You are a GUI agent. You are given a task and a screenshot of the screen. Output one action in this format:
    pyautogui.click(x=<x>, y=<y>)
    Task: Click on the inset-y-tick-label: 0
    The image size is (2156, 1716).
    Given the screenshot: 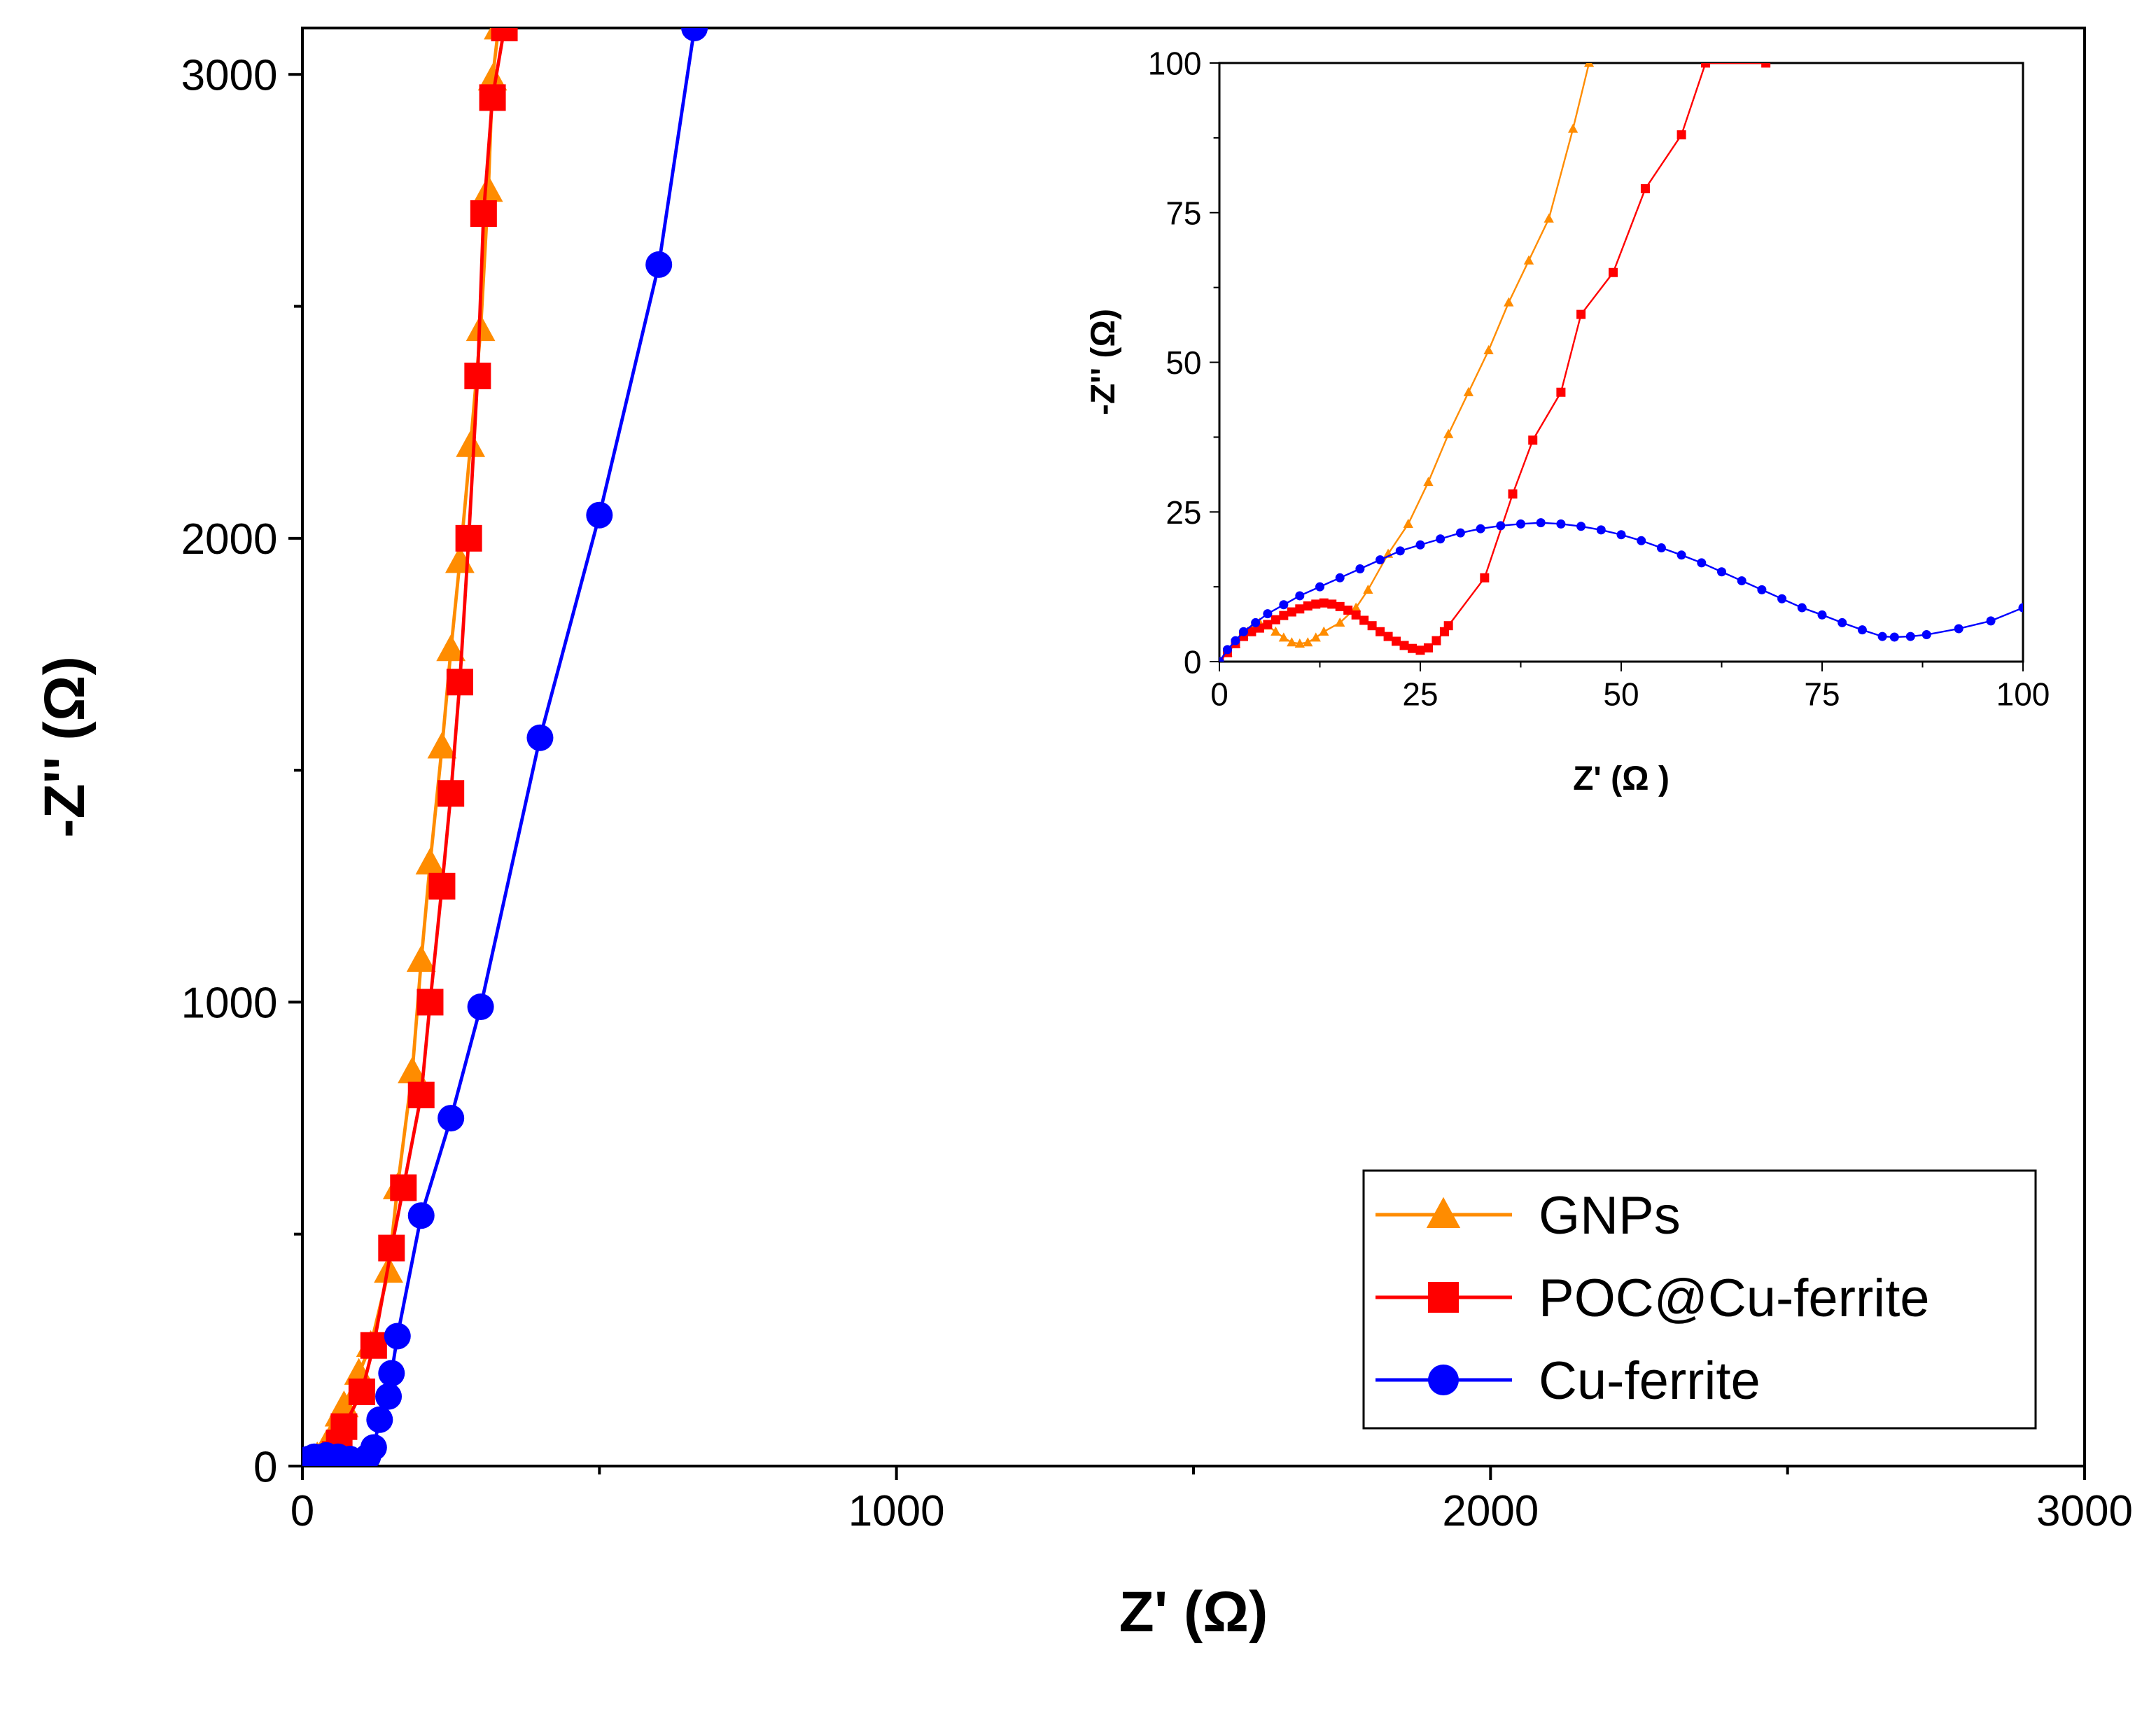 What is the action you would take?
    pyautogui.click(x=1193, y=662)
    